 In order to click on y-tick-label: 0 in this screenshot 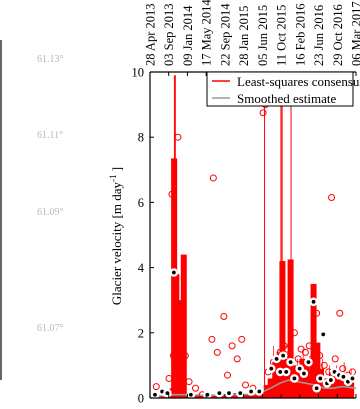, I will do `click(141, 399)`.